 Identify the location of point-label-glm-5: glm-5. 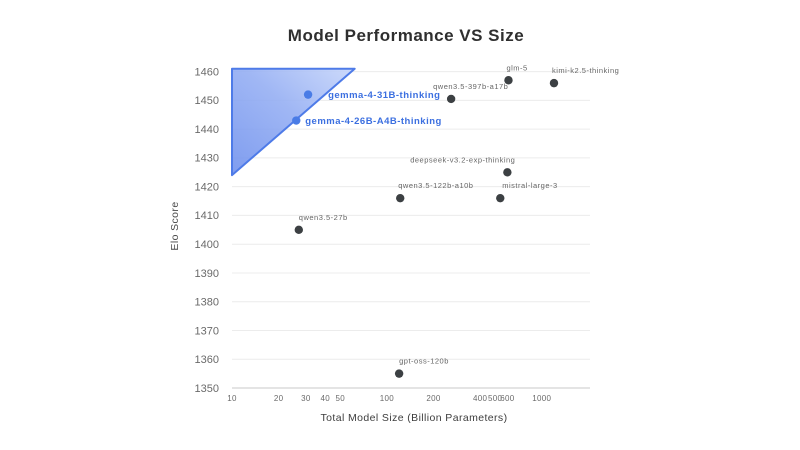
(516, 67).